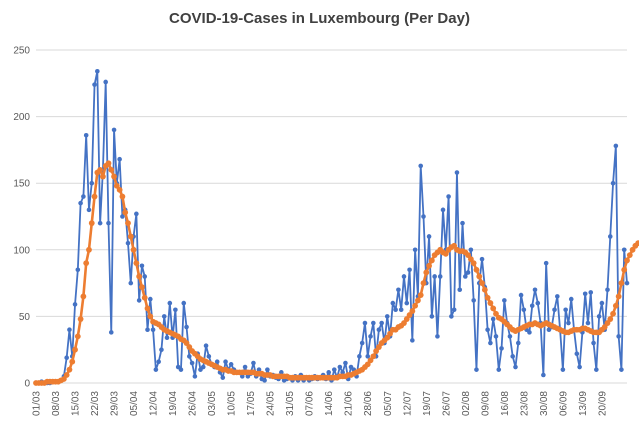 This screenshot has height=429, width=639. Describe the element at coordinates (583, 403) in the screenshot. I see `x-tick-label: 13/09` at that location.